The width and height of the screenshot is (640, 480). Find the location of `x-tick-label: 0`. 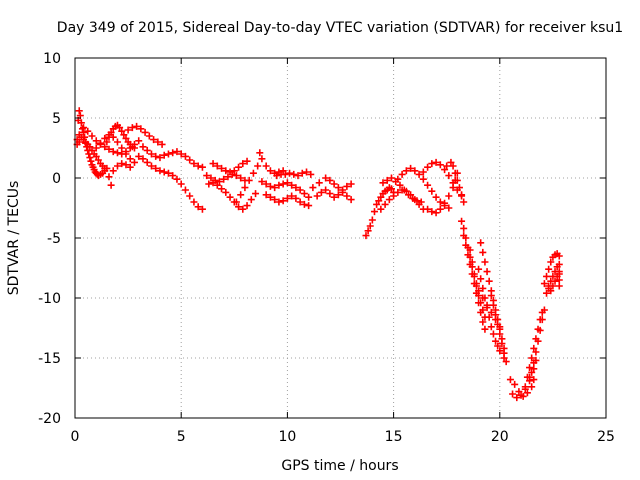

x-tick-label: 0 is located at coordinates (75, 437).